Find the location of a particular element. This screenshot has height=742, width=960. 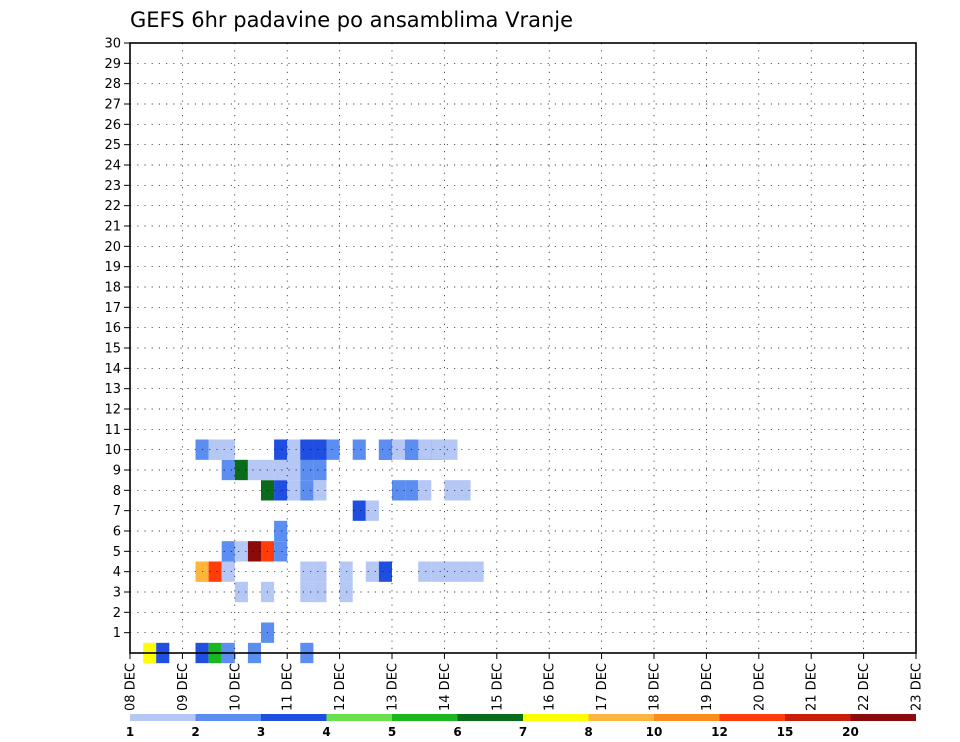

chart-title: GEFS 6hr padavine po ansamblima Vranje is located at coordinates (351, 20).